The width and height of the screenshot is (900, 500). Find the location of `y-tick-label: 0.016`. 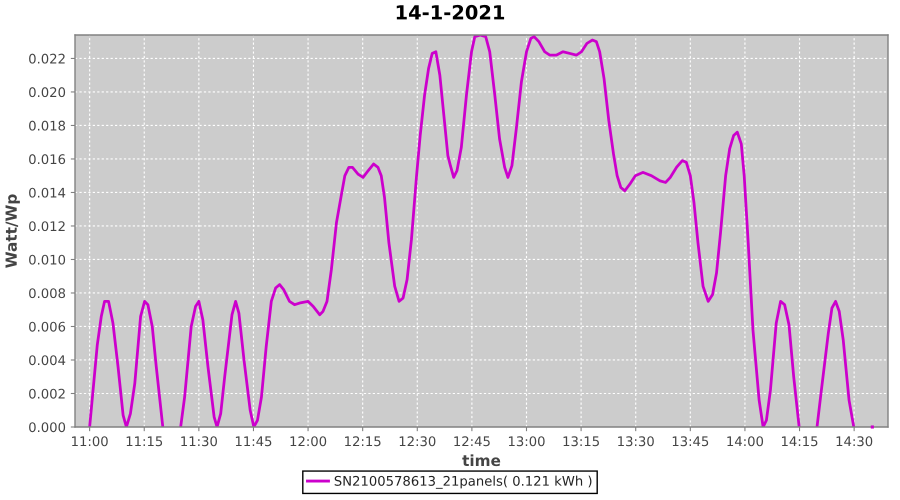

y-tick-label: 0.016 is located at coordinates (47, 159).